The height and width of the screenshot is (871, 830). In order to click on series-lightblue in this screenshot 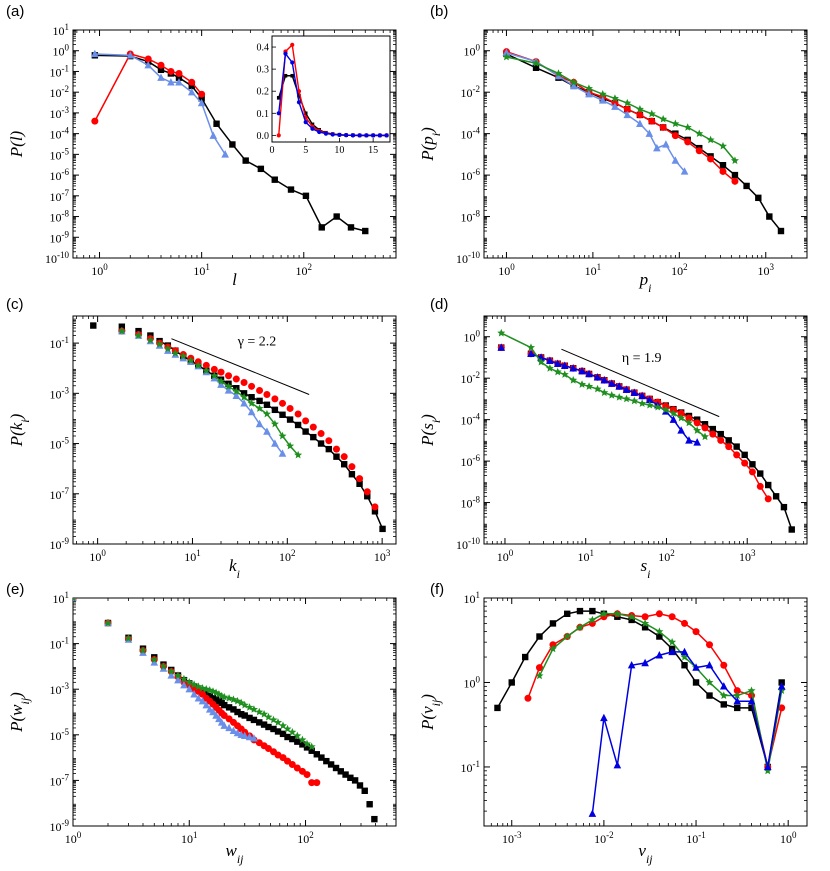, I will do `click(595, 111)`.